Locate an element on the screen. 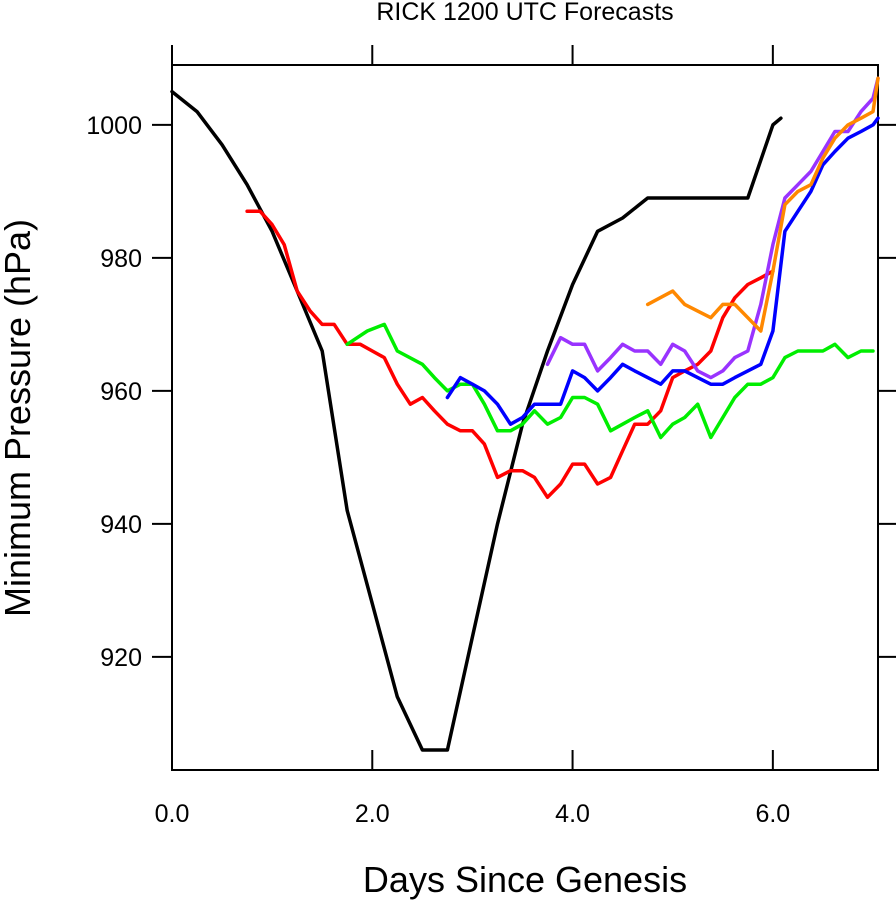 Image resolution: width=896 pixels, height=900 pixels. chart-title: RICK 1200 UTC Forecasts is located at coordinates (524, 13).